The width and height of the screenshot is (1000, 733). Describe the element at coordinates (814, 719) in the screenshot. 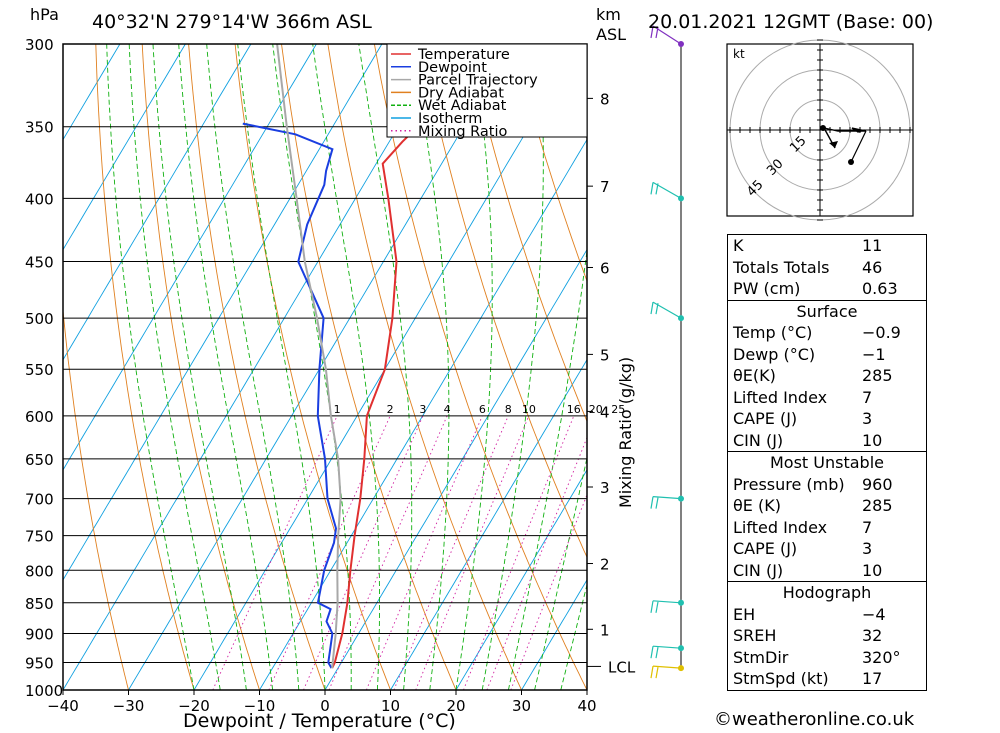

I see `credit-footer: ©weatheronline.co.uk` at that location.